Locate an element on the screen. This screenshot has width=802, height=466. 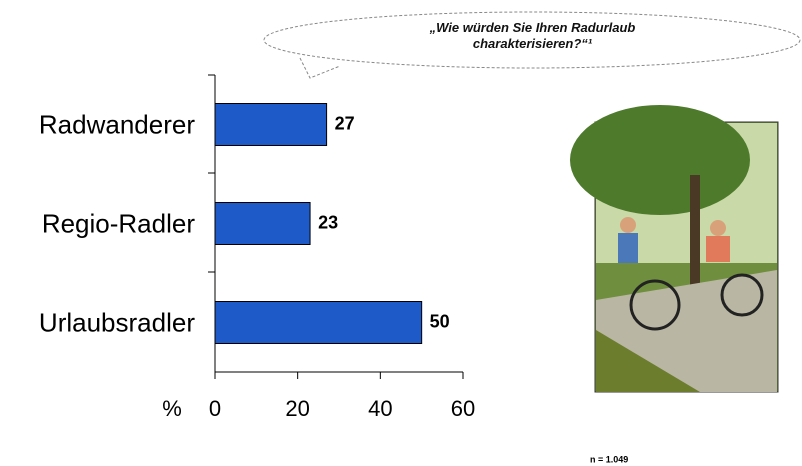
photo-trunk is located at coordinates (695, 230).